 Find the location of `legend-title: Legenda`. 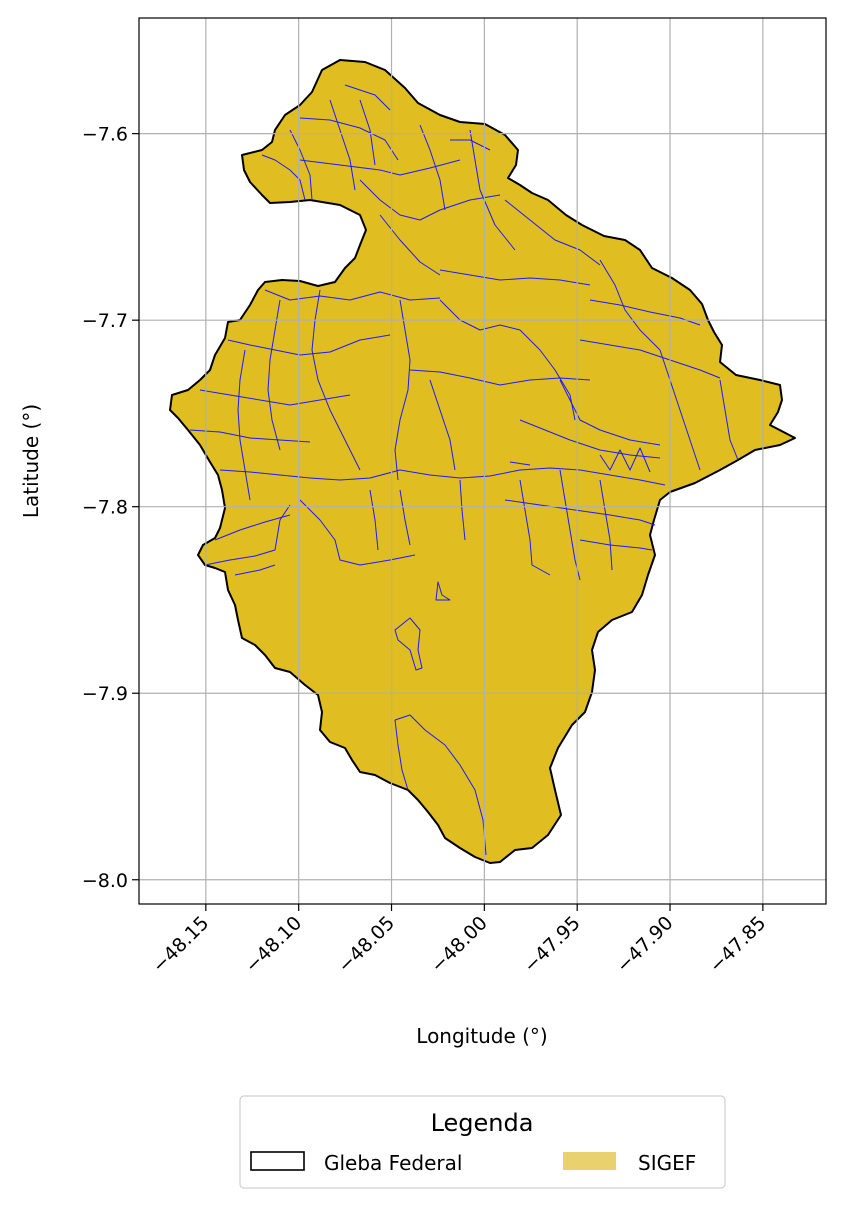

legend-title: Legenda is located at coordinates (482, 1123).